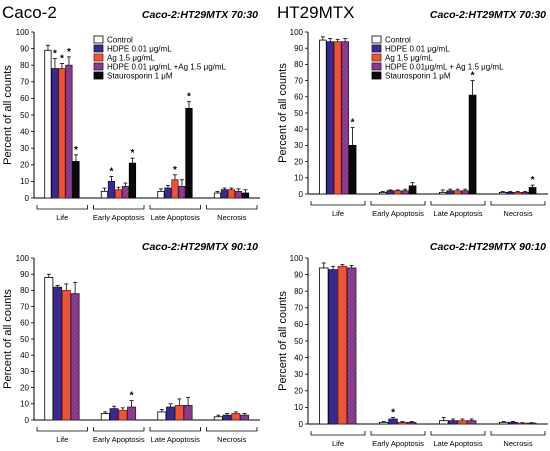 The height and width of the screenshot is (451, 550). Describe the element at coordinates (200, 15) in the screenshot. I see `condition-title: Caco-2:HT29MTX 70:30` at that location.